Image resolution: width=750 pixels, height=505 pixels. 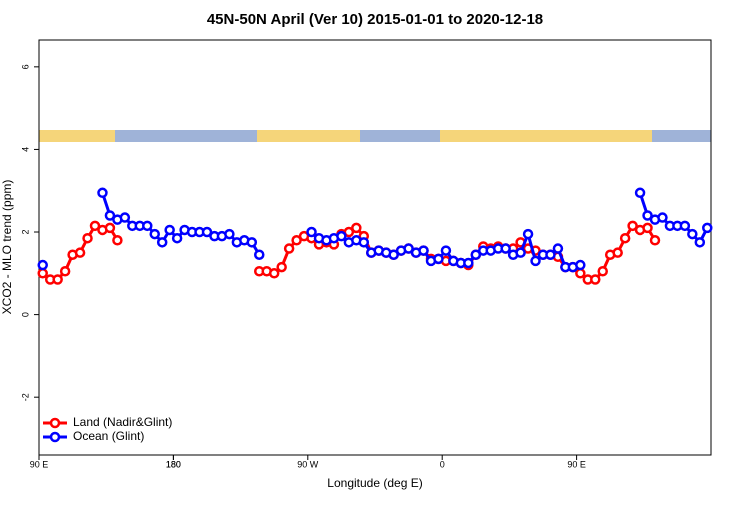 I want to click on y-tick-label: 2, so click(x=25, y=232).